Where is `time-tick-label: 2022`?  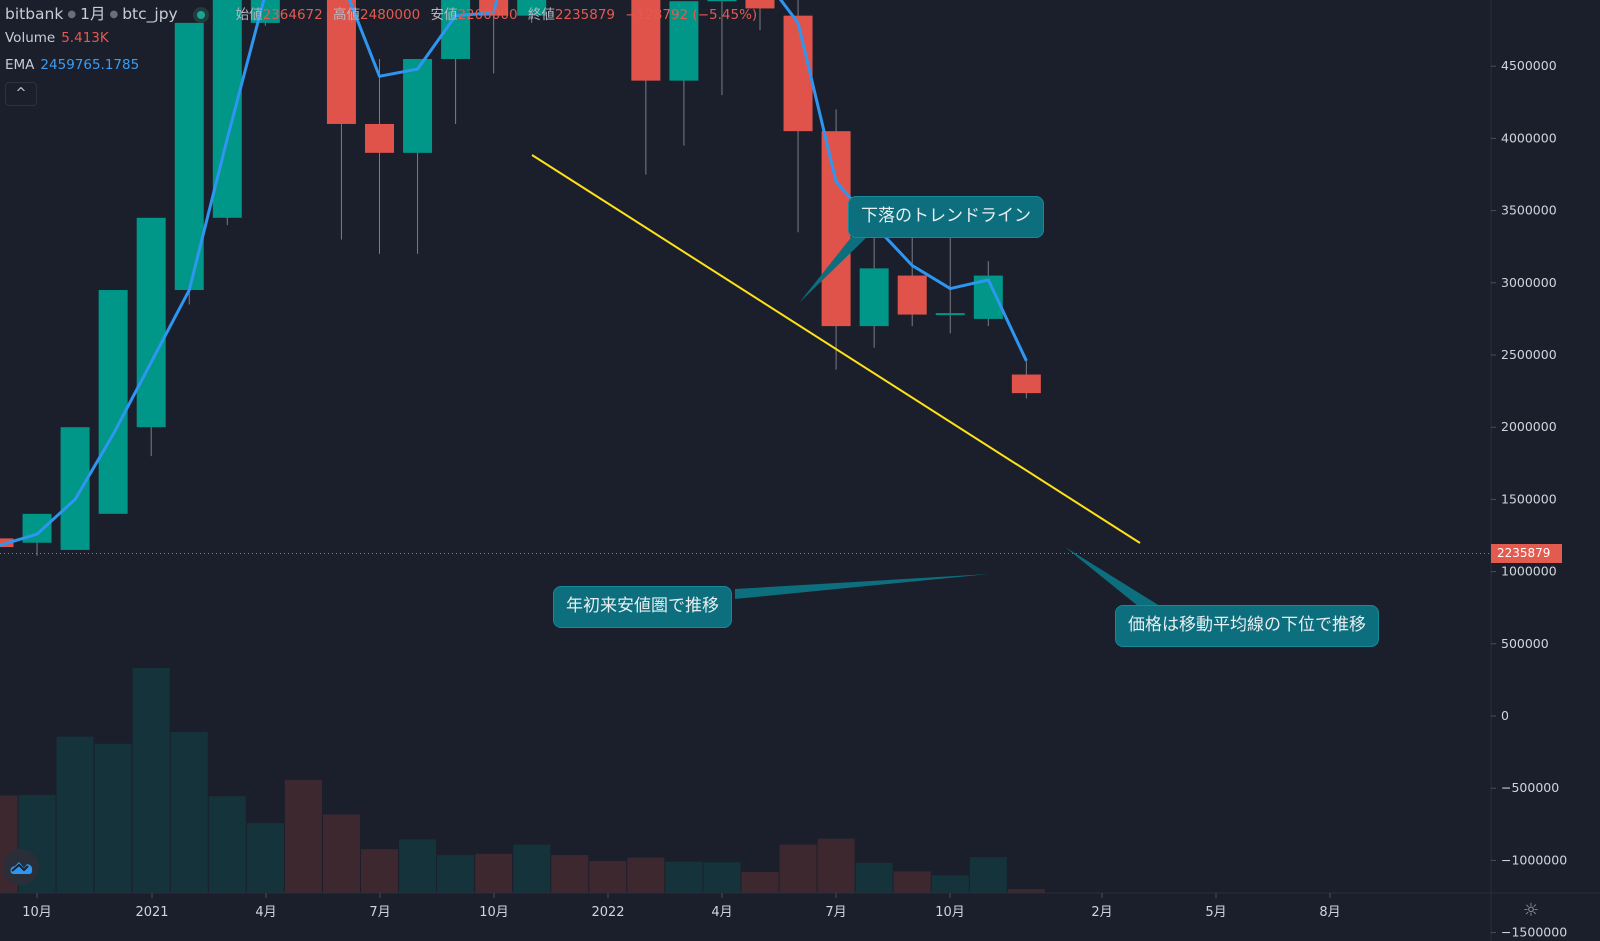 time-tick-label: 2022 is located at coordinates (607, 912).